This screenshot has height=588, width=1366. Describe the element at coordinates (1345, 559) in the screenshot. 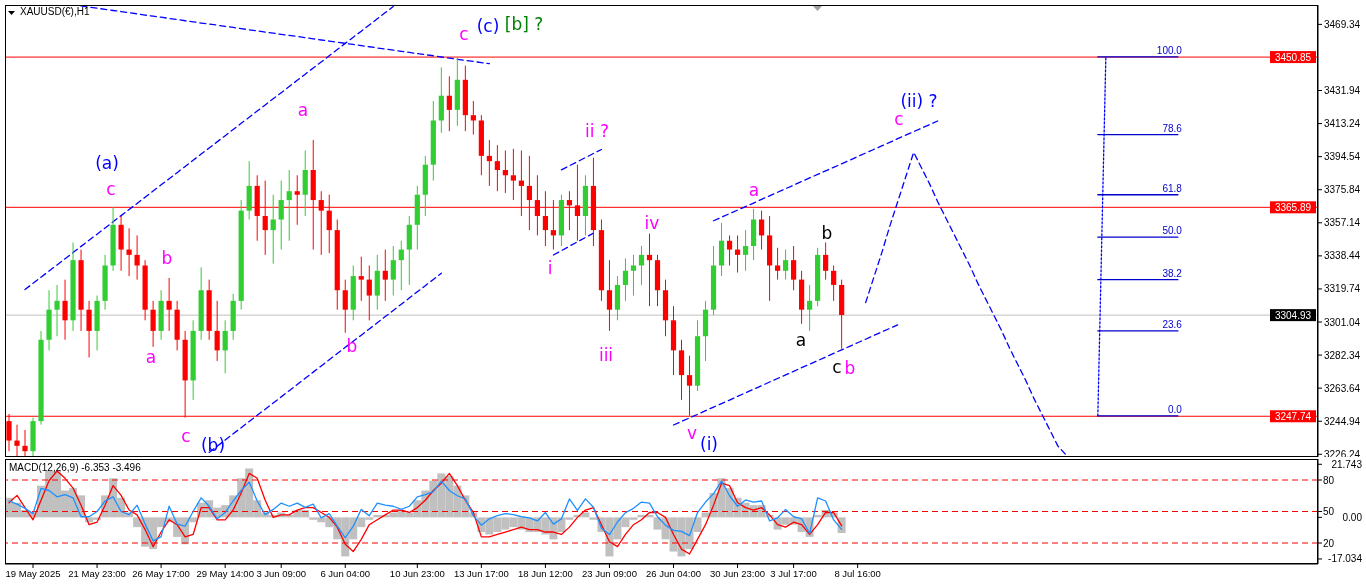

I see `y-tick-label: -17.034` at that location.